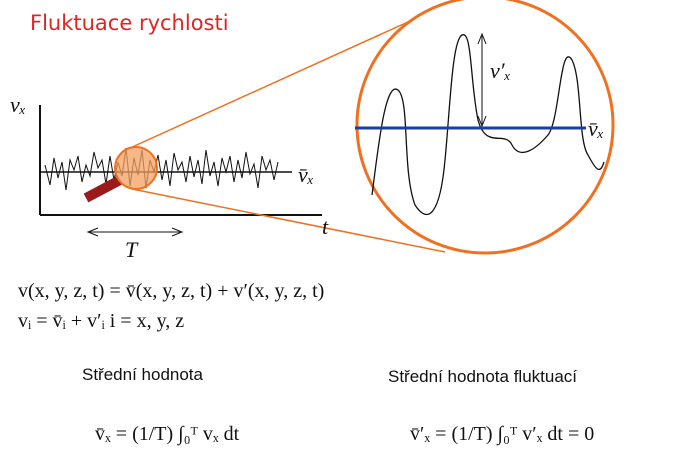  Describe the element at coordinates (103, 189) in the screenshot. I see `magnifier-handle` at that location.